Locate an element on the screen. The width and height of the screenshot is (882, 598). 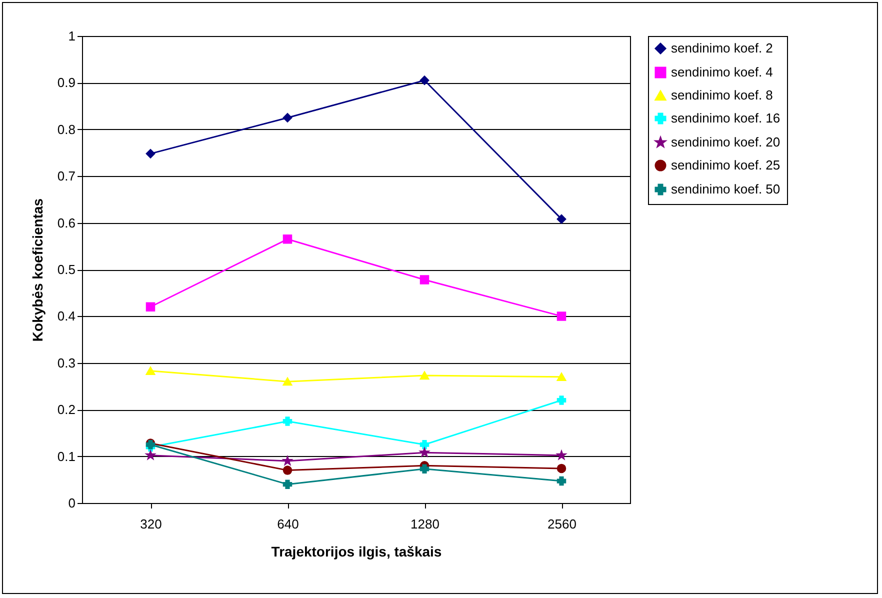
x-tick-label: 640 is located at coordinates (288, 524).